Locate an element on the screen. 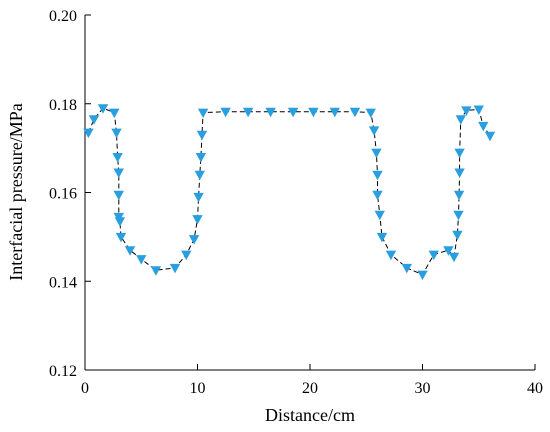 This screenshot has height=432, width=550. x-ticks: 0 10 20 30 40 is located at coordinates (312, 380).